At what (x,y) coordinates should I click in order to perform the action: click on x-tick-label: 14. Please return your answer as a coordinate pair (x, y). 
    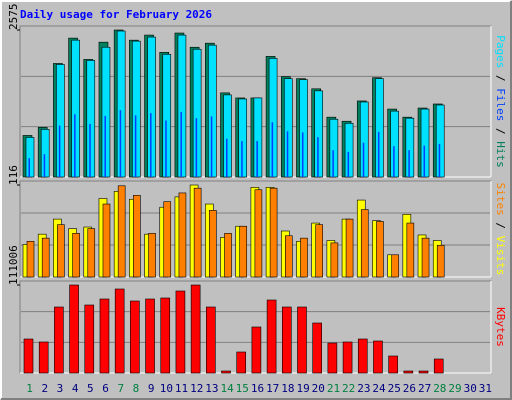
    Looking at the image, I should click on (227, 388).